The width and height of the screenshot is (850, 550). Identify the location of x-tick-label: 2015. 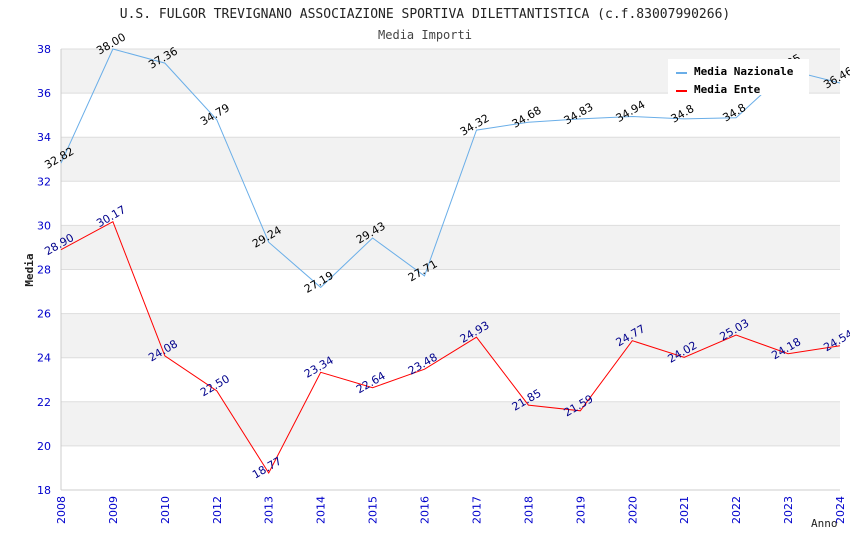
(373, 510).